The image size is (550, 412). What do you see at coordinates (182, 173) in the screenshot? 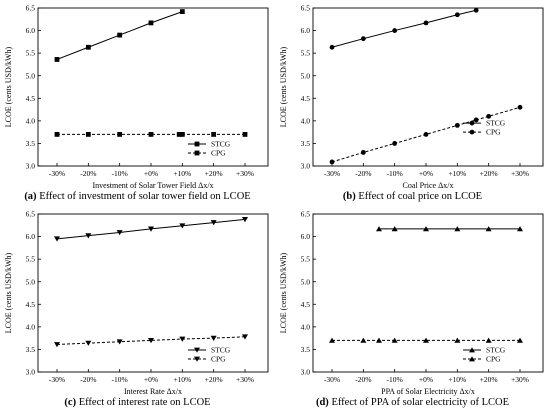
I see `chart-a-xtick-label: +10%` at bounding box center [182, 173].